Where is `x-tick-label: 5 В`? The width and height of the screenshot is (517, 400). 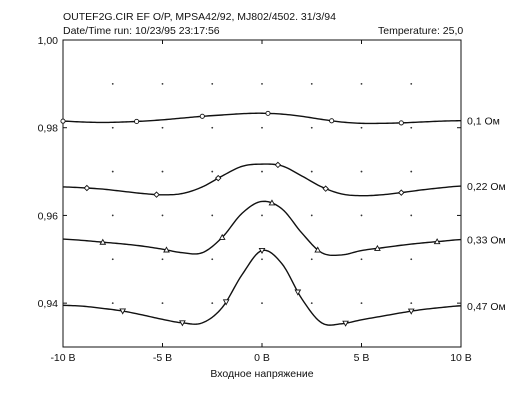 x-tick-label: 5 В is located at coordinates (362, 358).